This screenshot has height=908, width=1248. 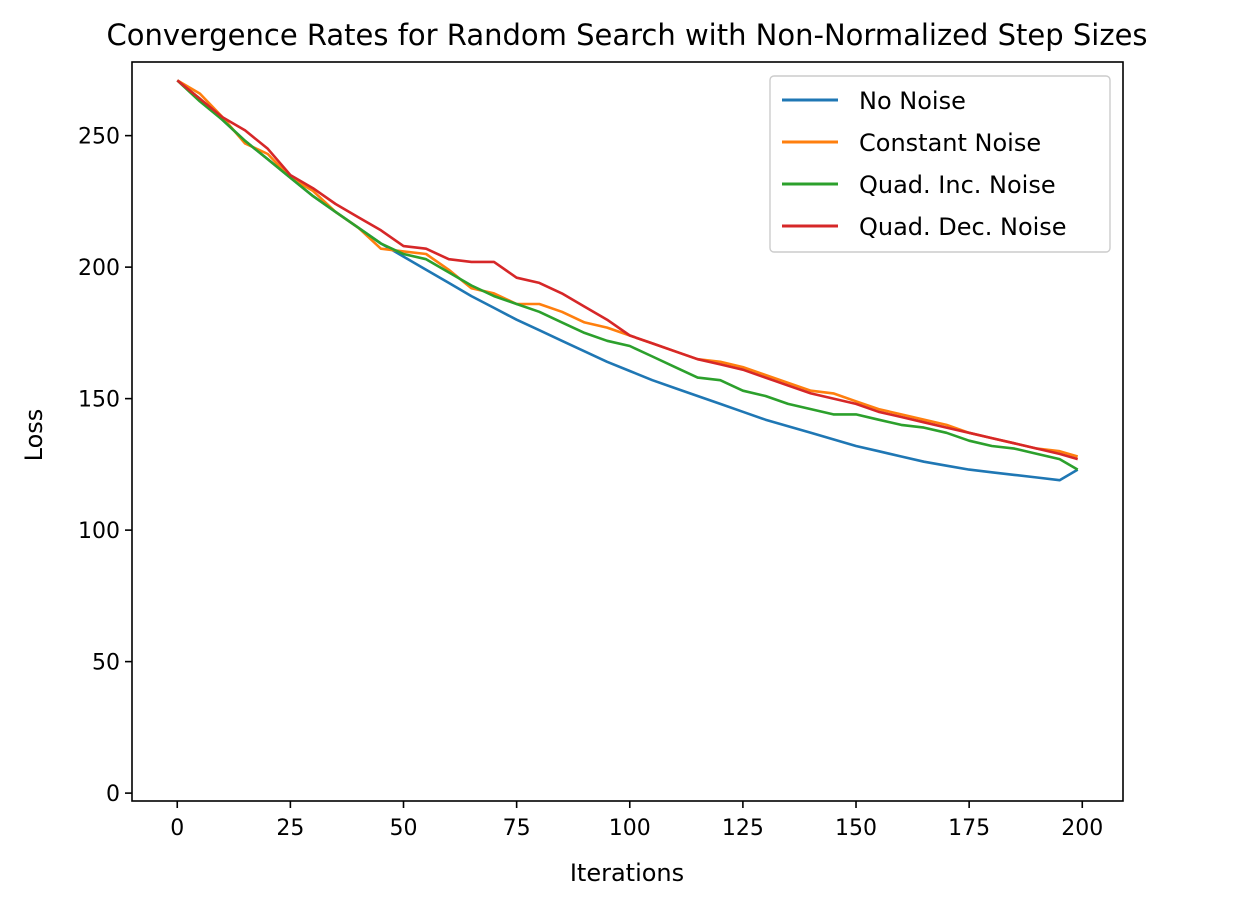 I want to click on y-tick-label: 100, so click(x=99, y=531).